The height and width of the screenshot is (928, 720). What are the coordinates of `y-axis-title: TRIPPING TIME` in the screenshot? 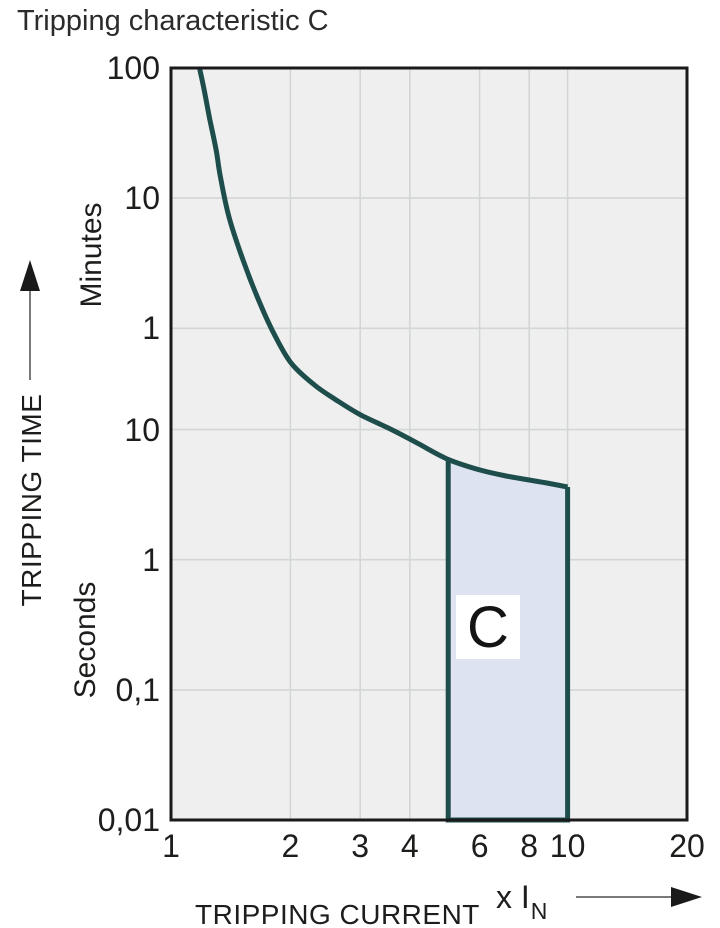 It's located at (31, 500).